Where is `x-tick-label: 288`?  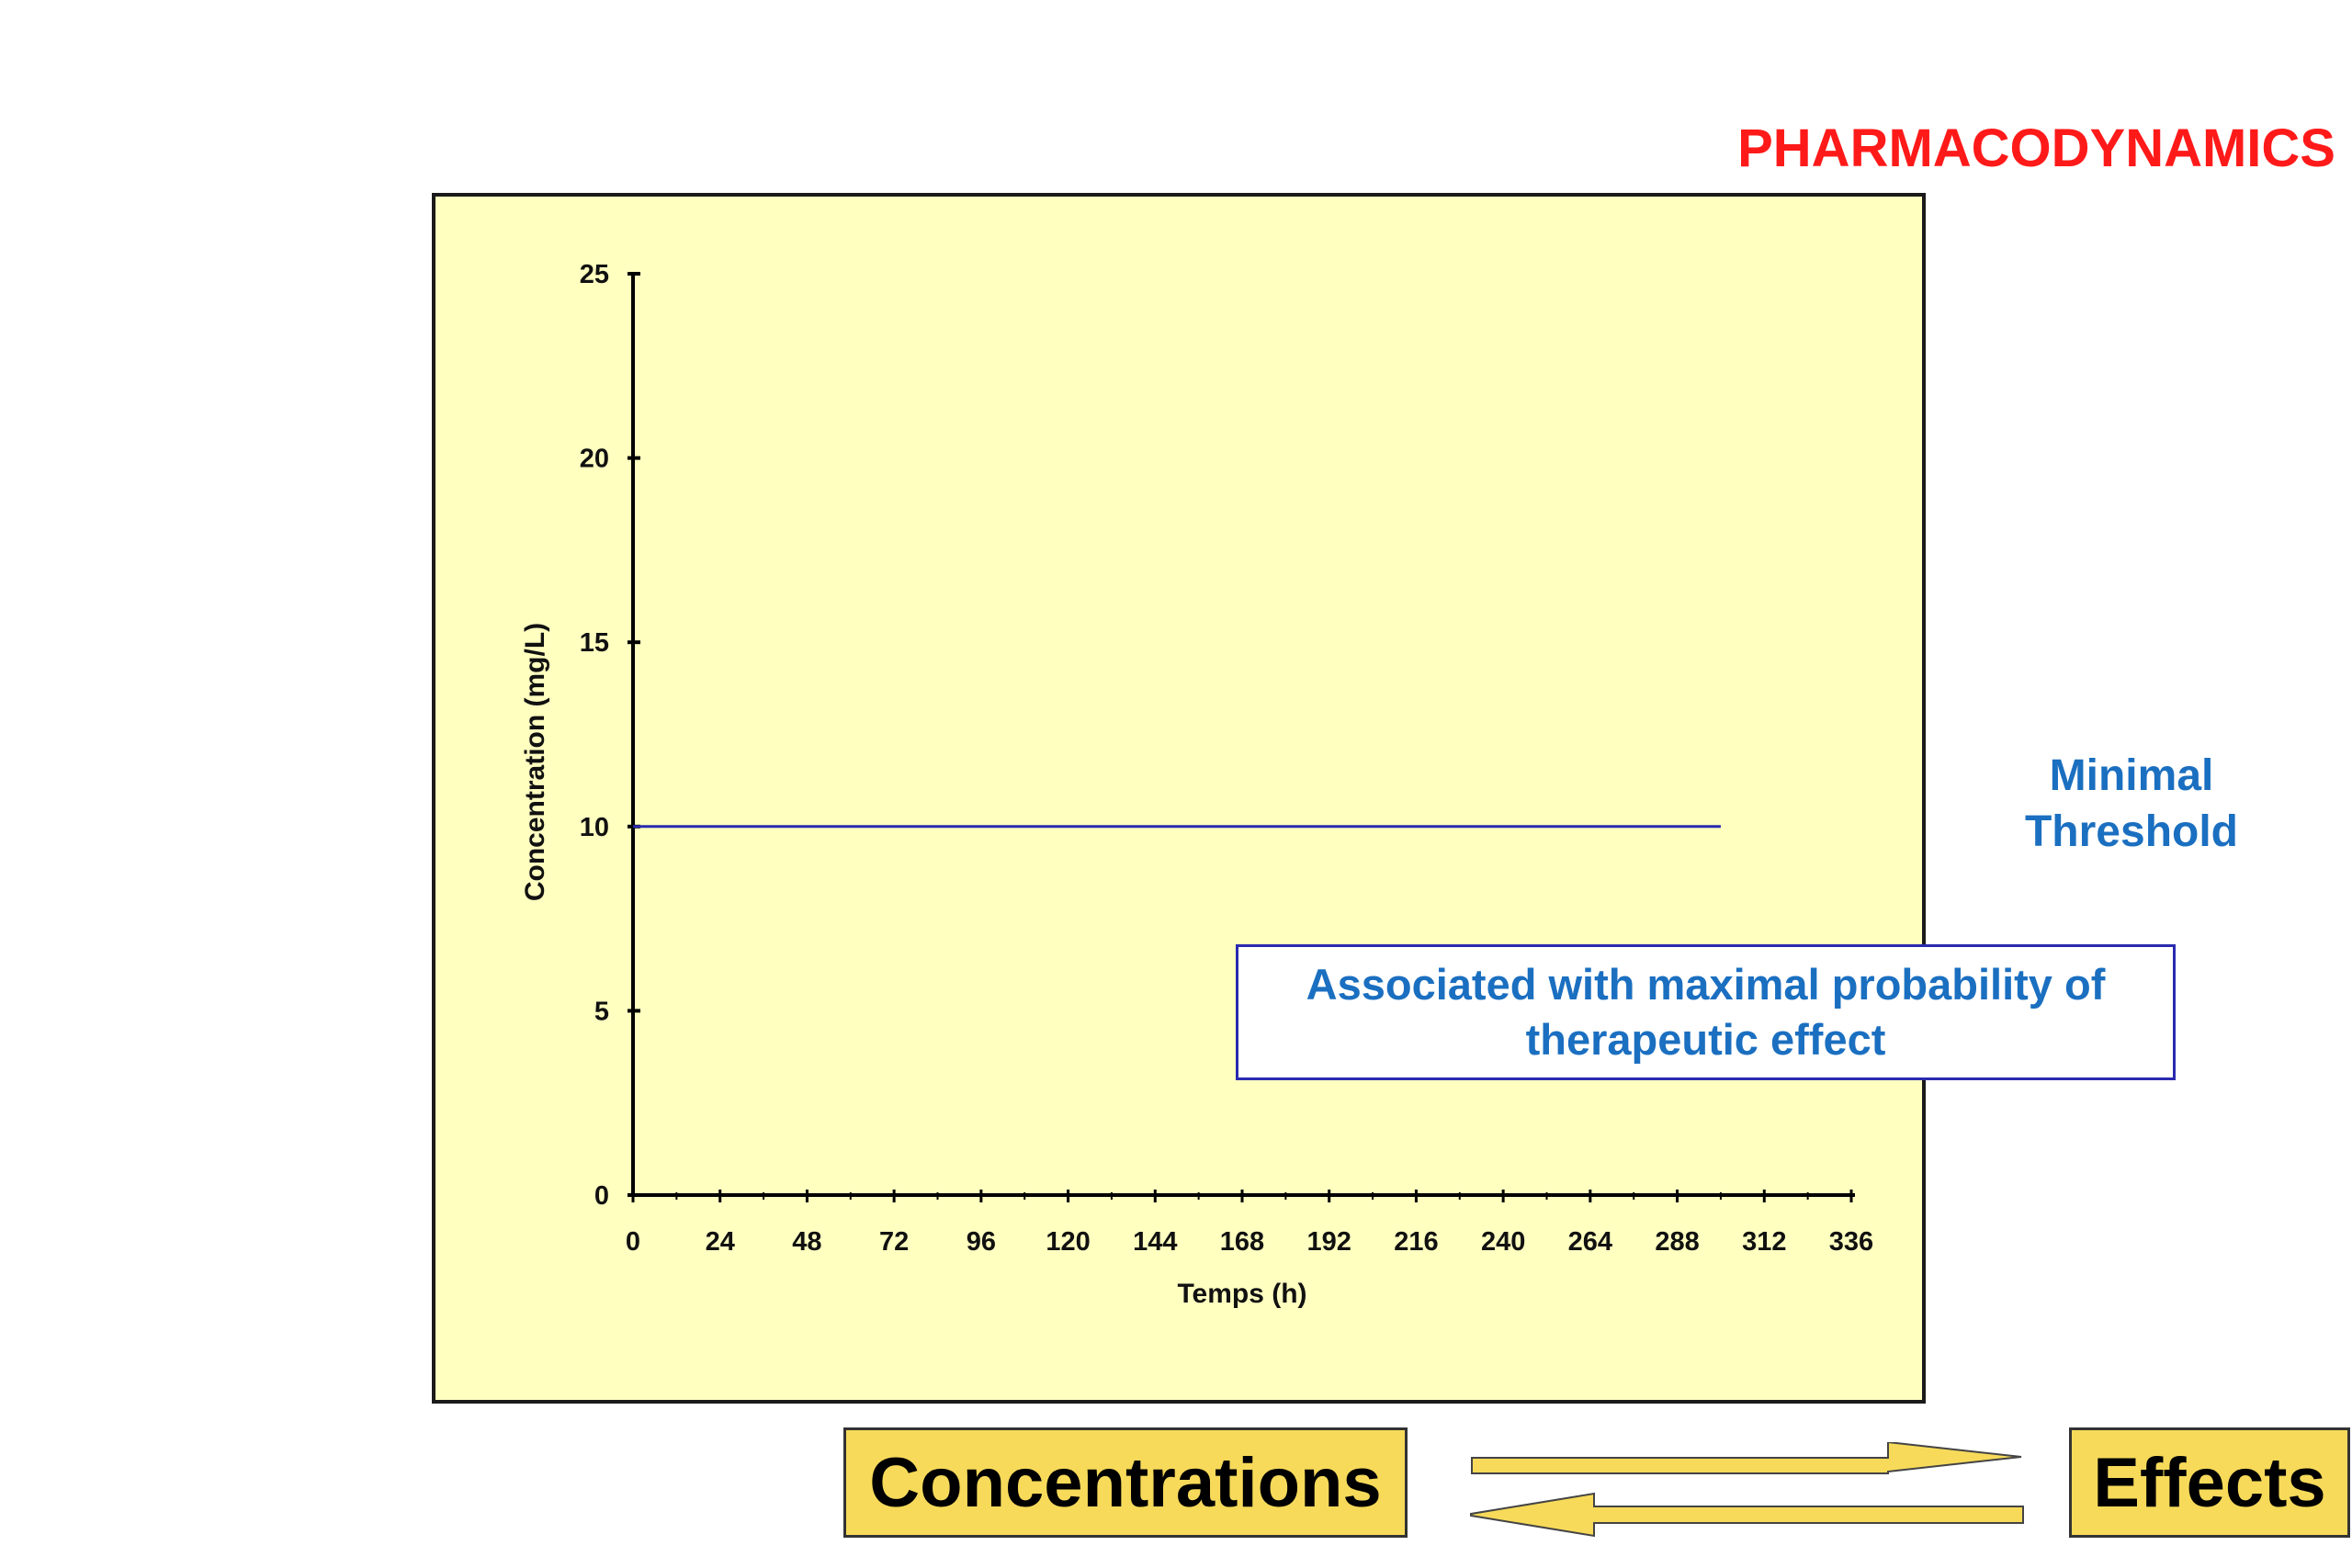
x-tick-label: 288 is located at coordinates (1677, 1242).